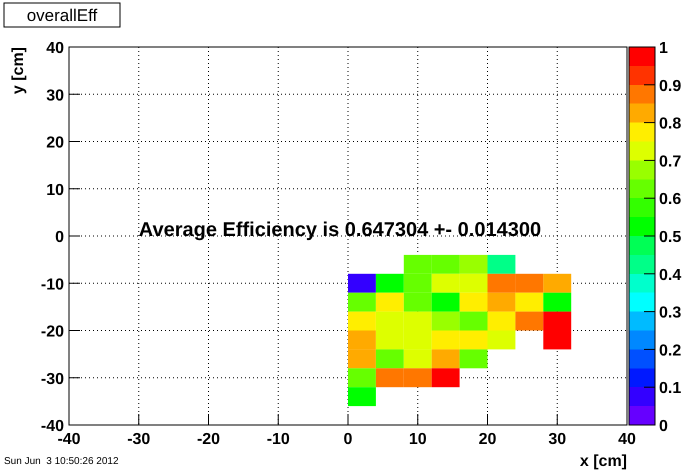 The width and height of the screenshot is (696, 472). Describe the element at coordinates (670, 389) in the screenshot. I see `color-bar-label: 0.1` at that location.